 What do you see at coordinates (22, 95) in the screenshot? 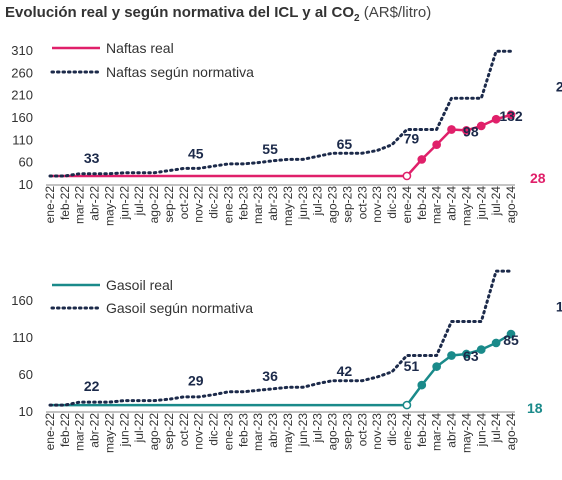
I see `y-tick-label: 210` at bounding box center [22, 95].